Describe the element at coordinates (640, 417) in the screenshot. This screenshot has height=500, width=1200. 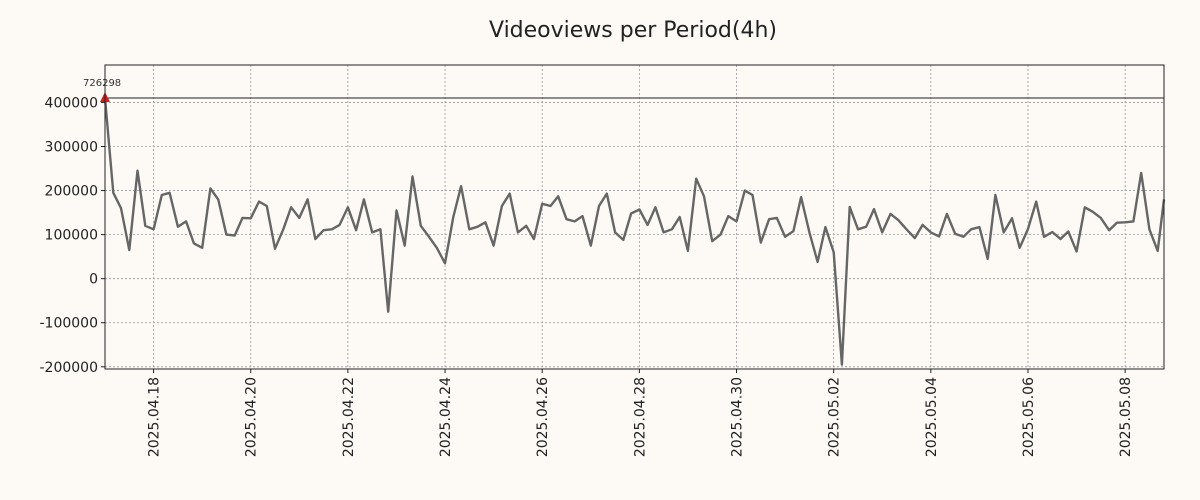
I see `x-tick-label: 2025.04.28` at that location.